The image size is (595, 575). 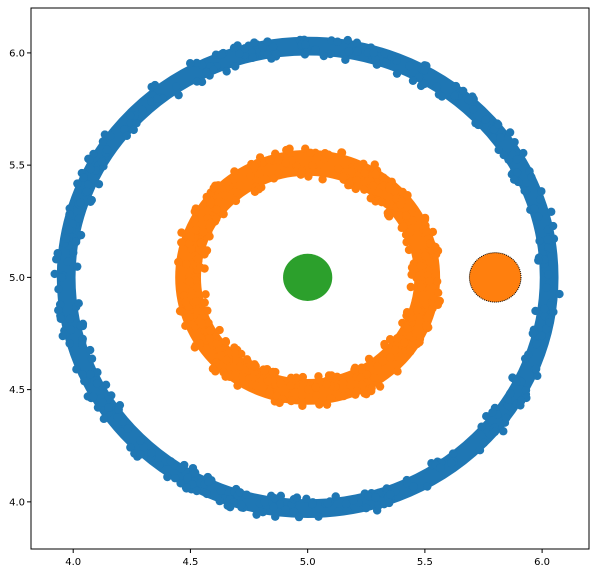 What do you see at coordinates (17, 166) in the screenshot?
I see `y-tick-label: 5.5` at bounding box center [17, 166].